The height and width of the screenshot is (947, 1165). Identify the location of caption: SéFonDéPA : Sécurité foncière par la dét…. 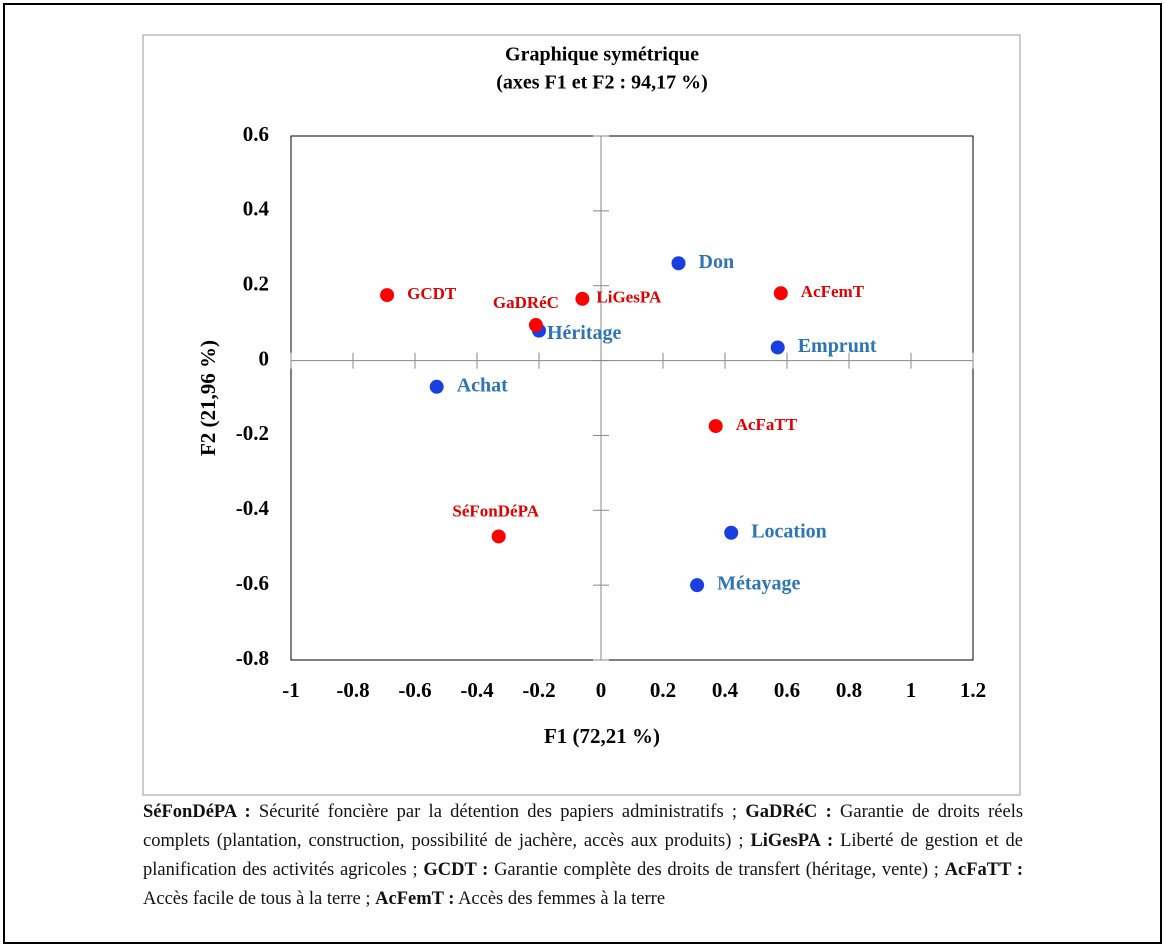
(583, 856).